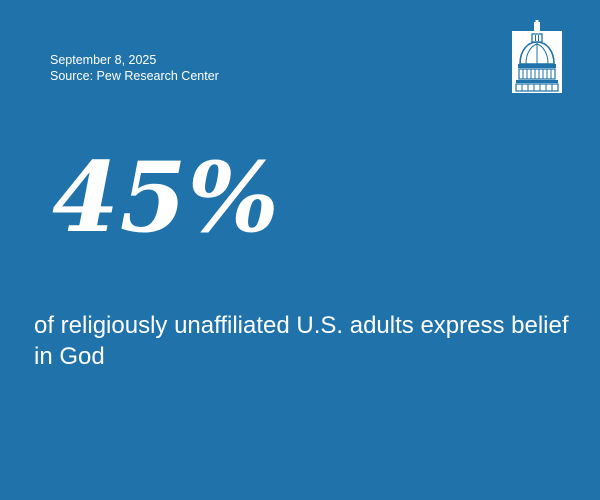  Describe the element at coordinates (134, 76) in the screenshot. I see `source-text: Source: Pew Research Center` at that location.